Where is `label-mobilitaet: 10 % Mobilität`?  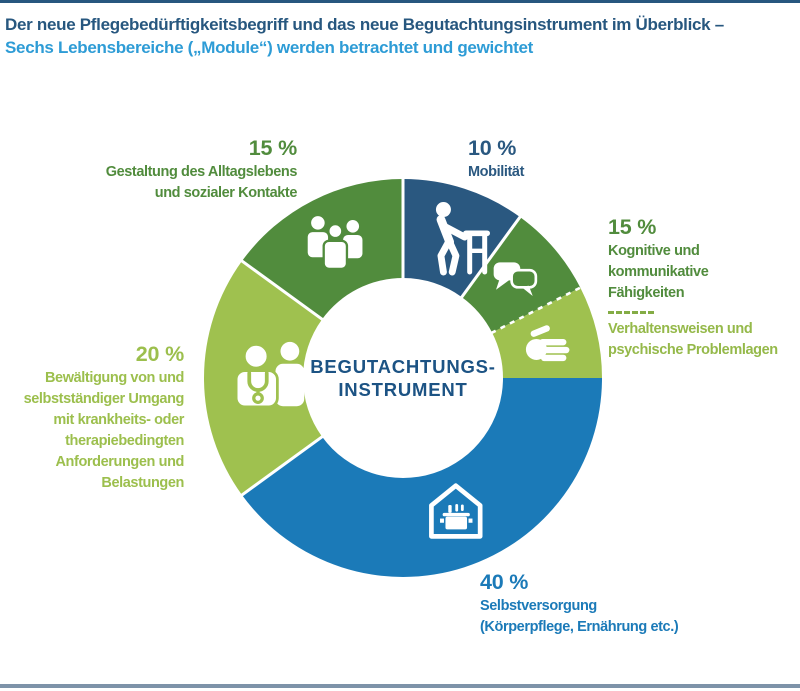 label-mobilitaet: 10 % Mobilität is located at coordinates (496, 159).